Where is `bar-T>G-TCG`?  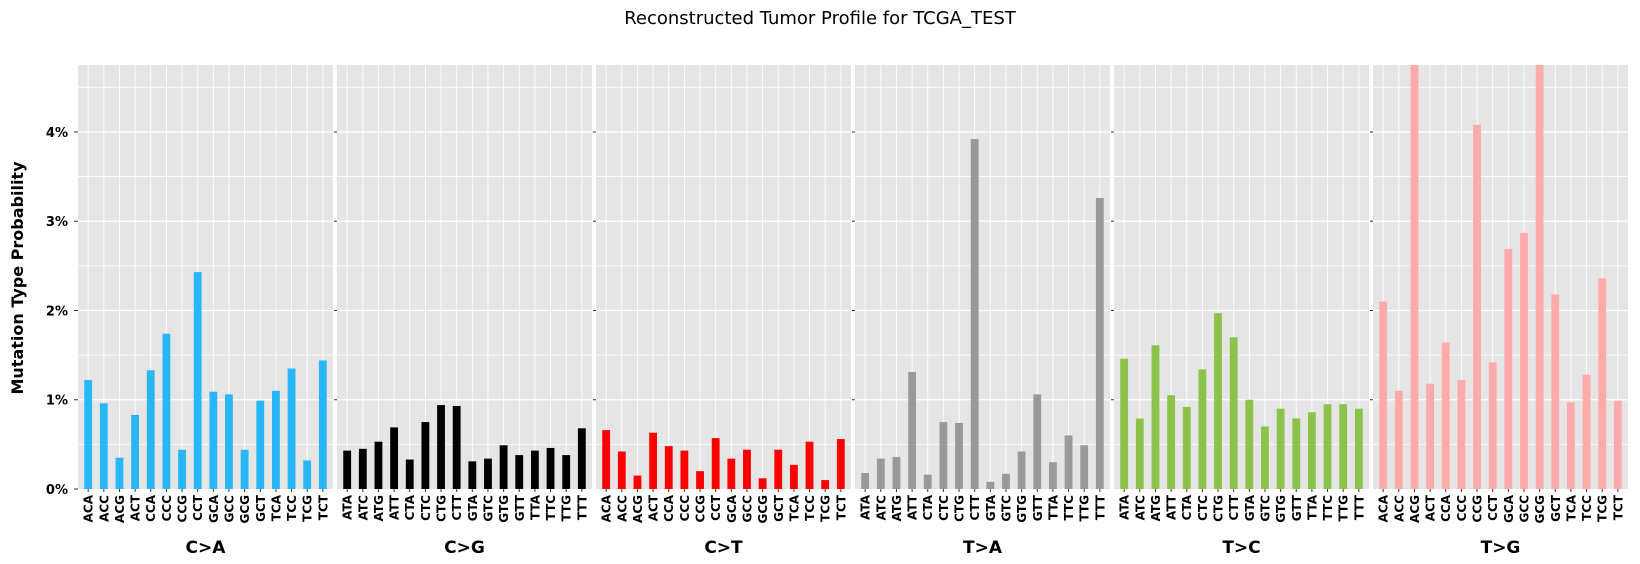
bar-T>G-TCG is located at coordinates (1602, 383).